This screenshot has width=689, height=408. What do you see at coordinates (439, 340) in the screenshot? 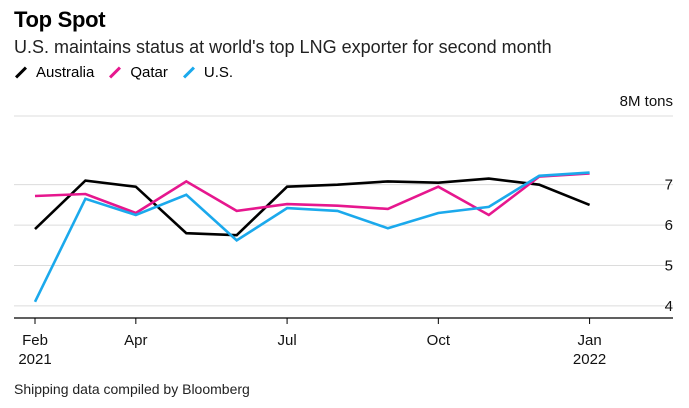
I see `x-tick-label: Oct` at bounding box center [439, 340].